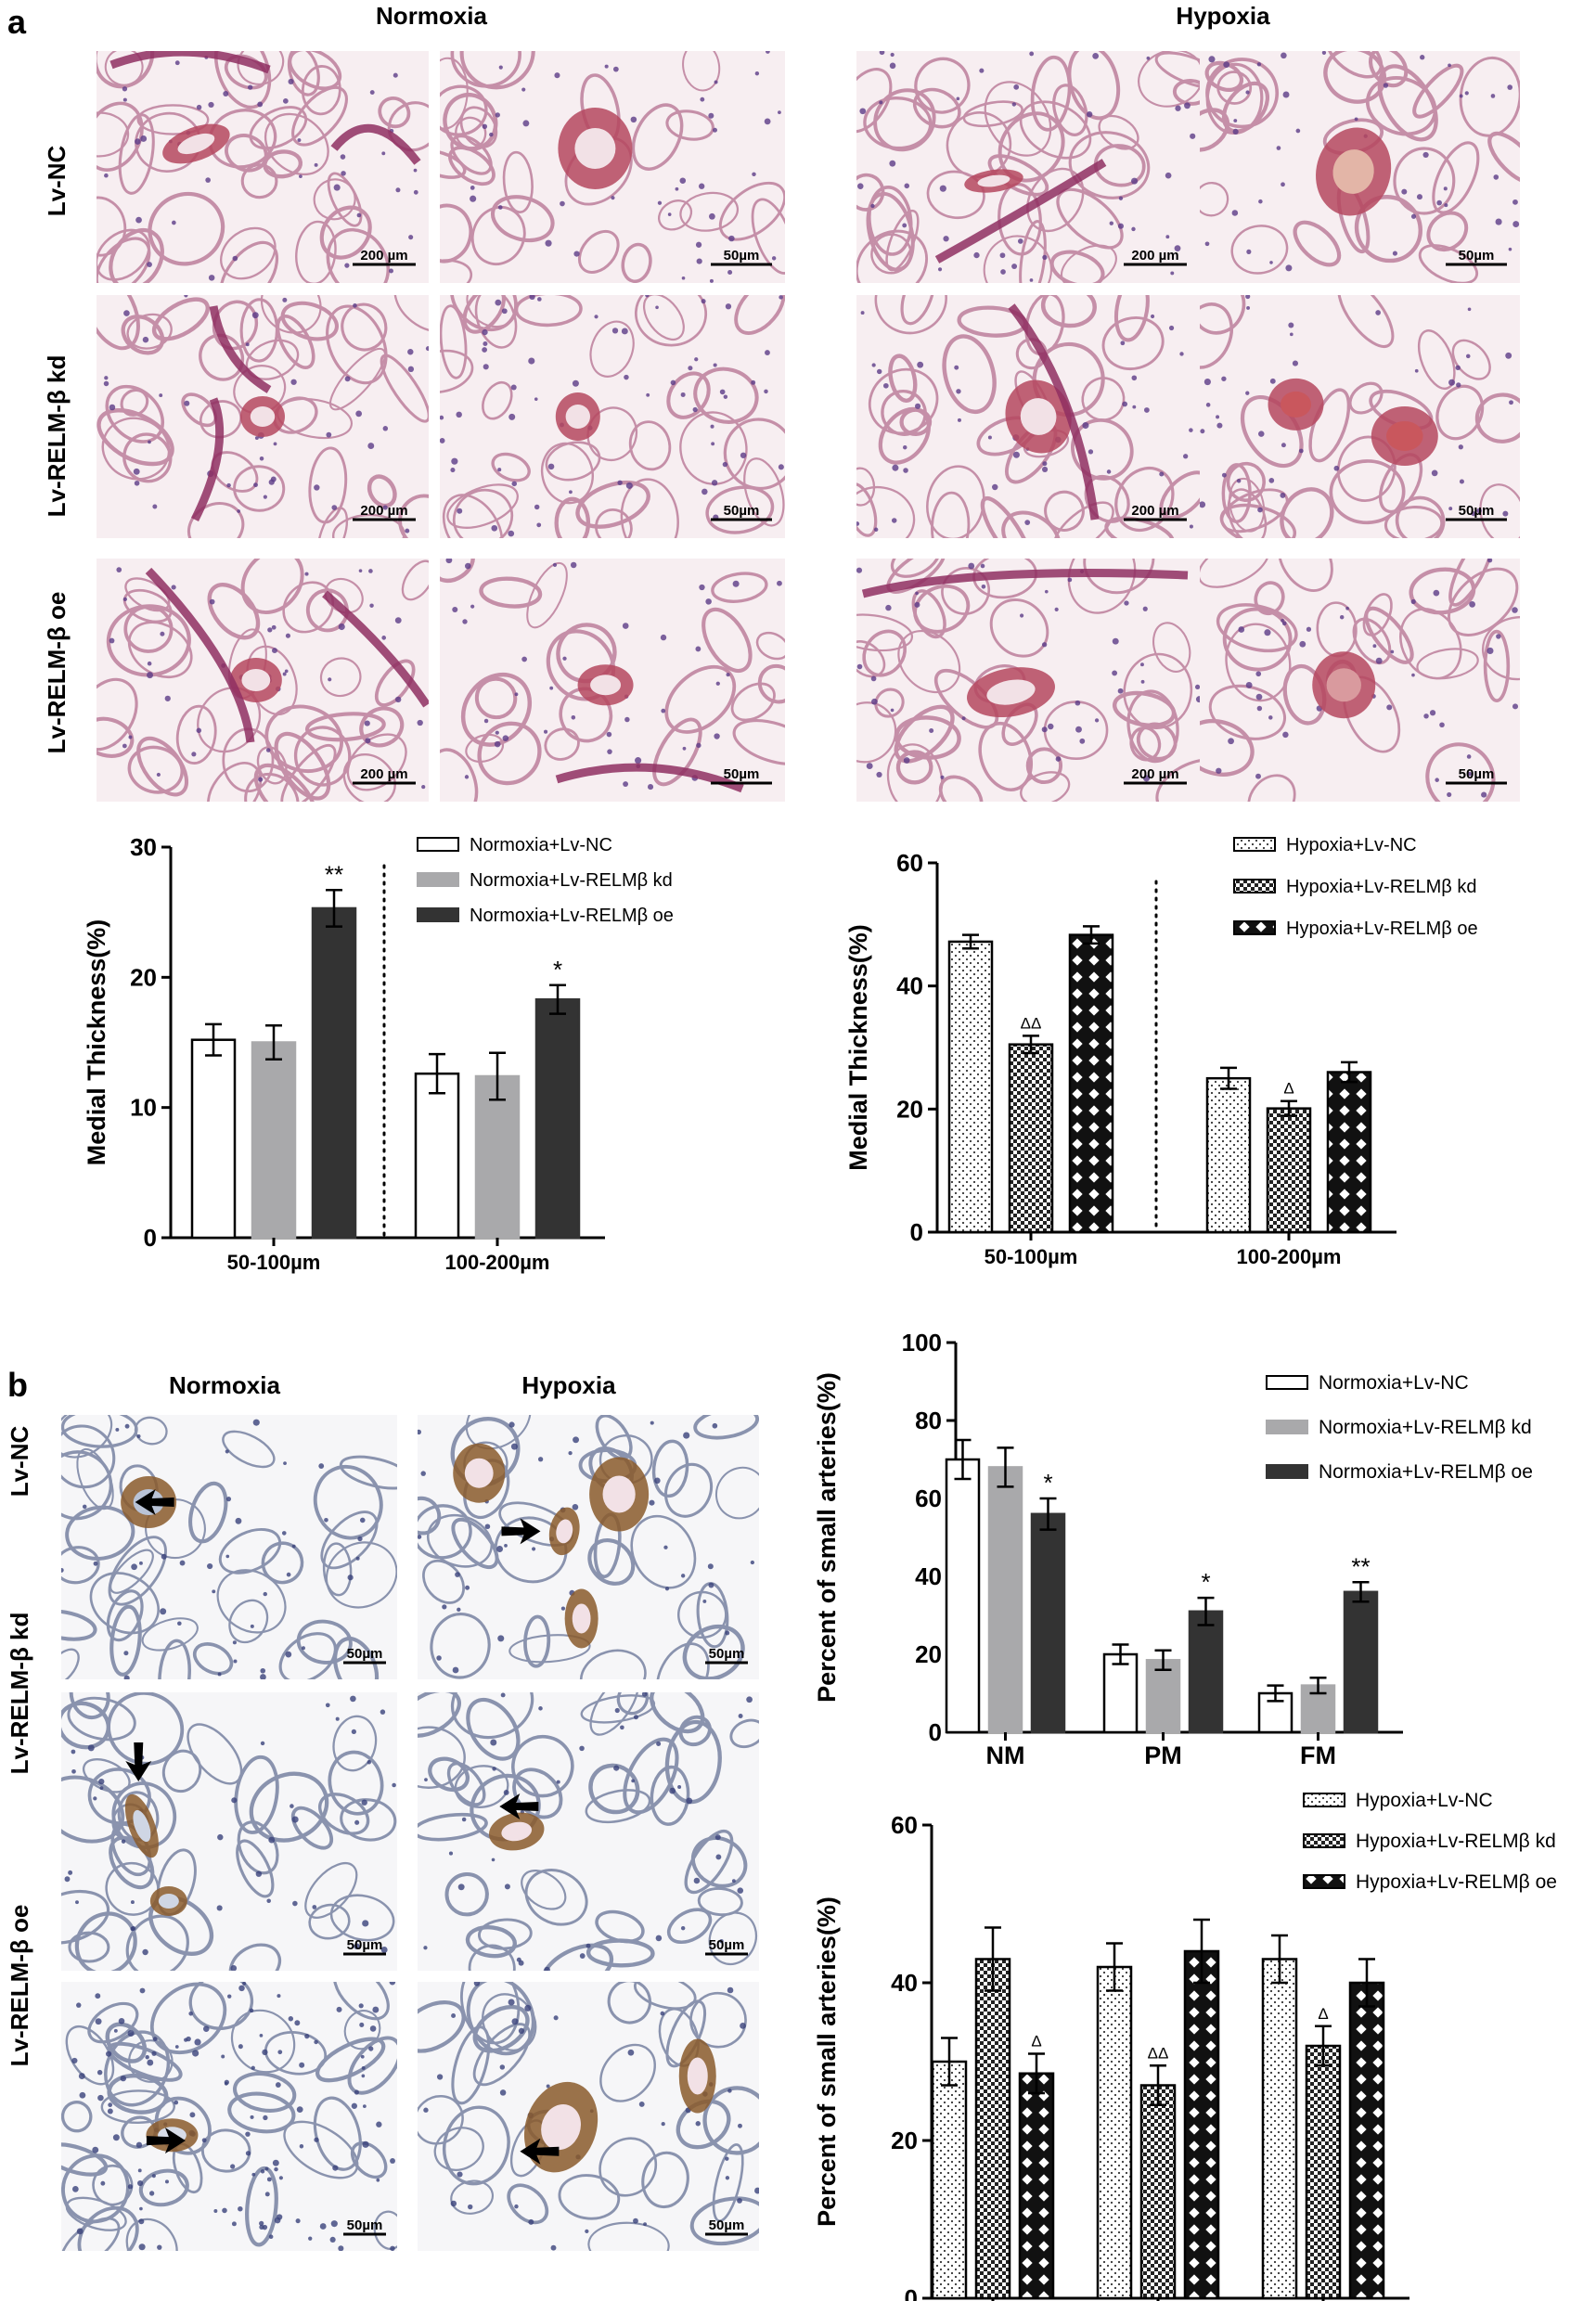 The image size is (1596, 2301). I want to click on panel-a-header-hypoxia: Hypoxia, so click(1223, 16).